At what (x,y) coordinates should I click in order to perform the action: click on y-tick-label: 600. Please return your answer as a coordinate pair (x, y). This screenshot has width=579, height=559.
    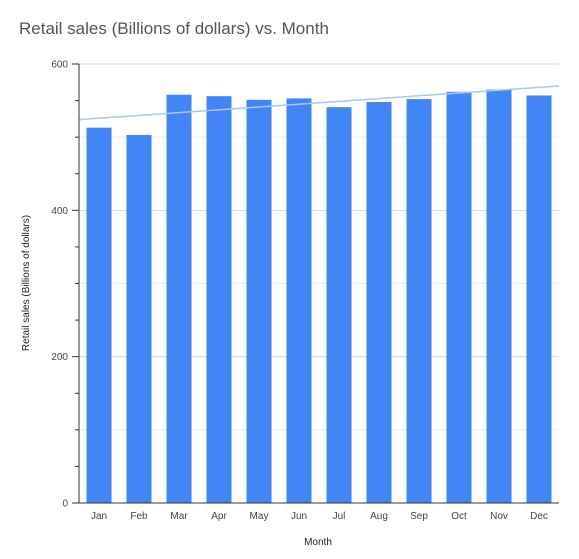
    Looking at the image, I should click on (59, 65).